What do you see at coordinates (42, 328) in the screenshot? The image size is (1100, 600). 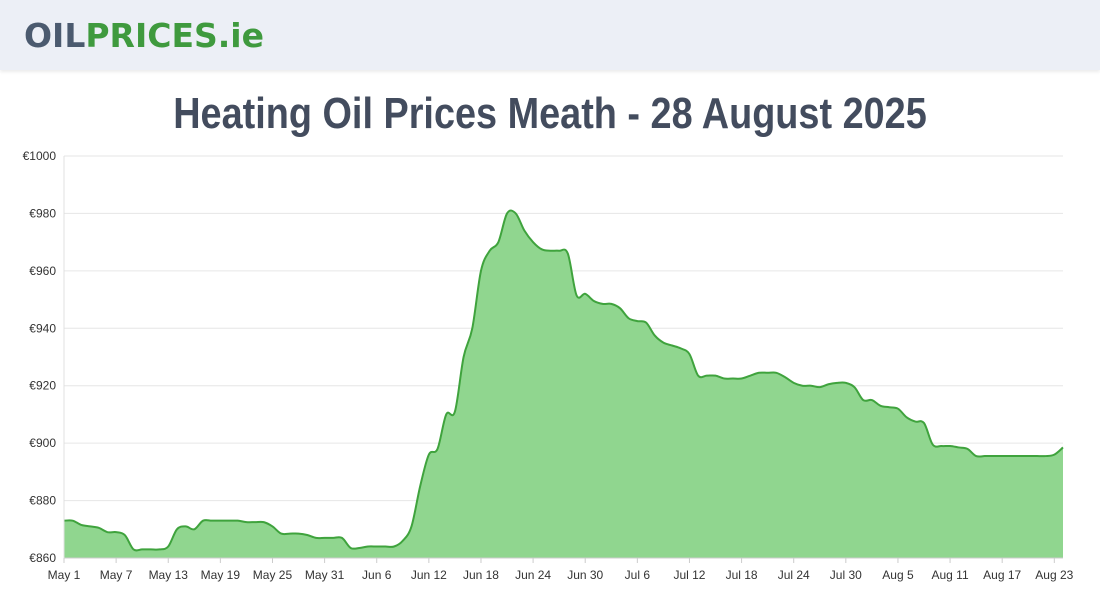 I see `y-tick-label: €940` at bounding box center [42, 328].